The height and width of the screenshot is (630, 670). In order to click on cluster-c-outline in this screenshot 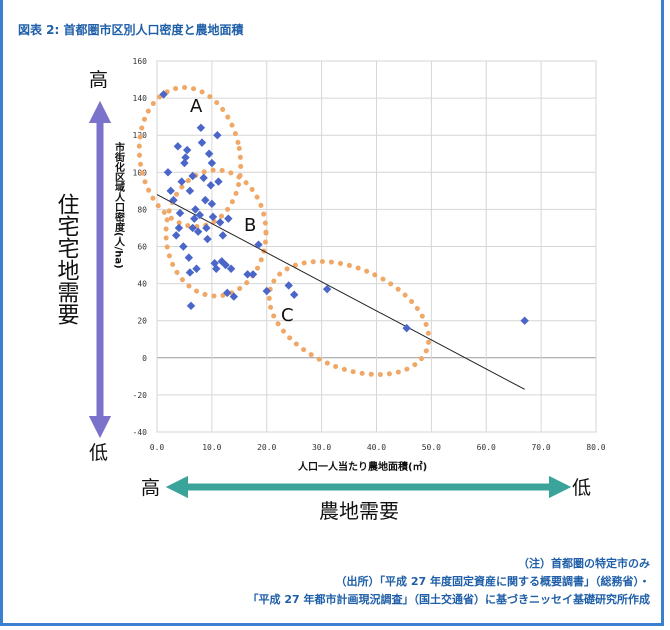, I will do `click(349, 318)`.